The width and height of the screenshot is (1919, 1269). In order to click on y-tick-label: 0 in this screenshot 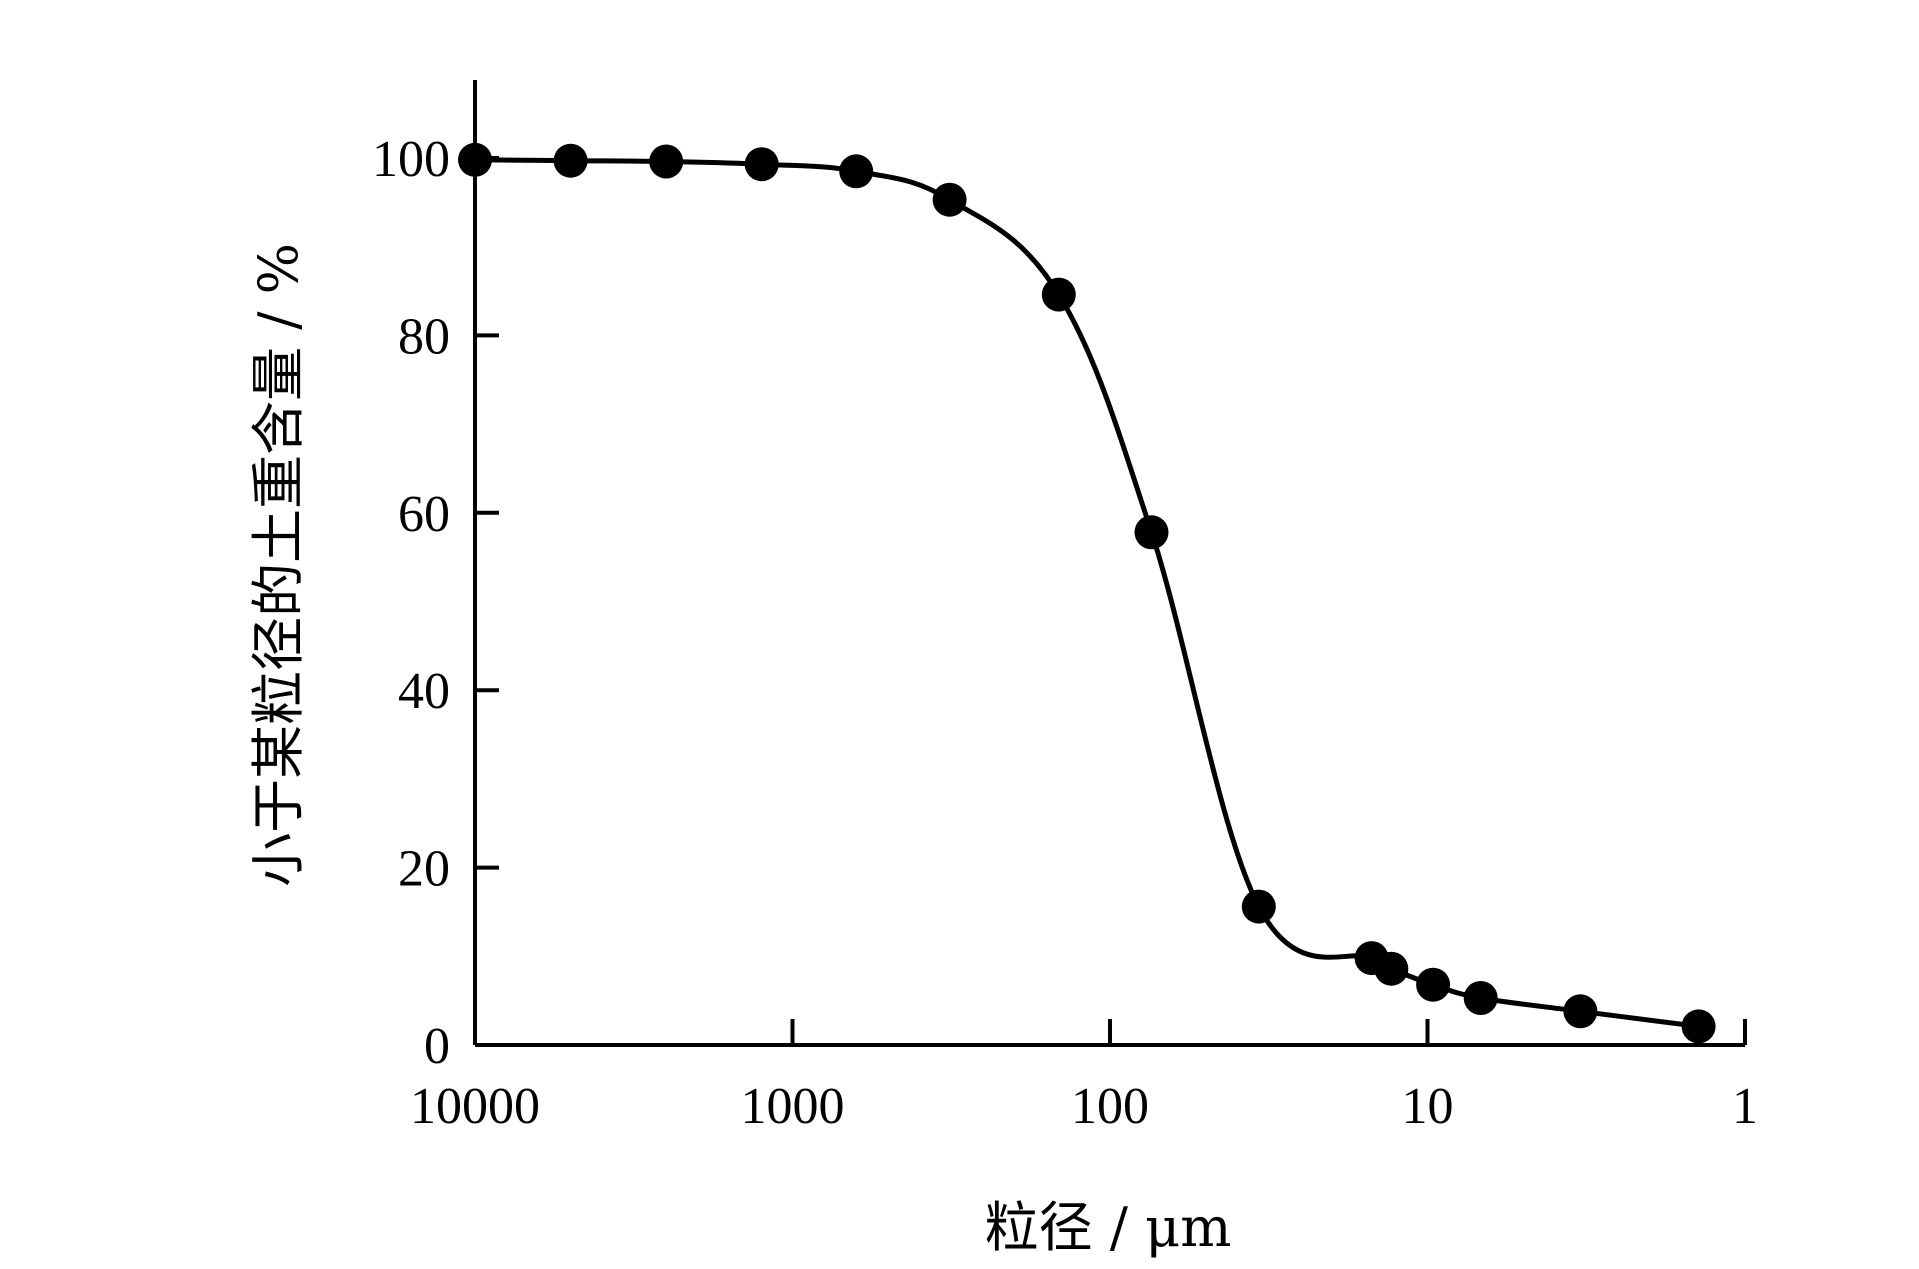, I will do `click(437, 1046)`.